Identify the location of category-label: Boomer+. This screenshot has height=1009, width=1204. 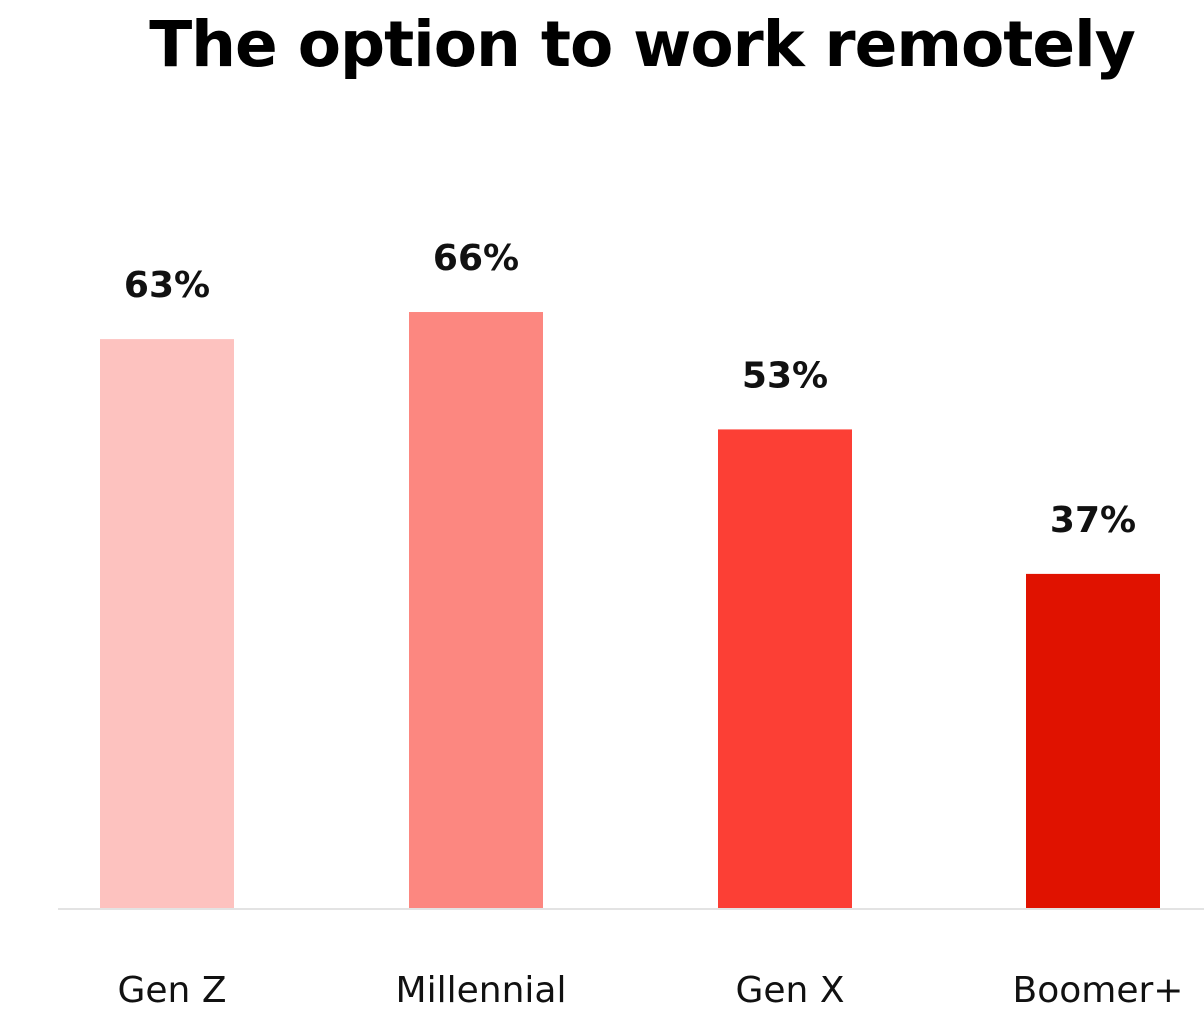
(1098, 989).